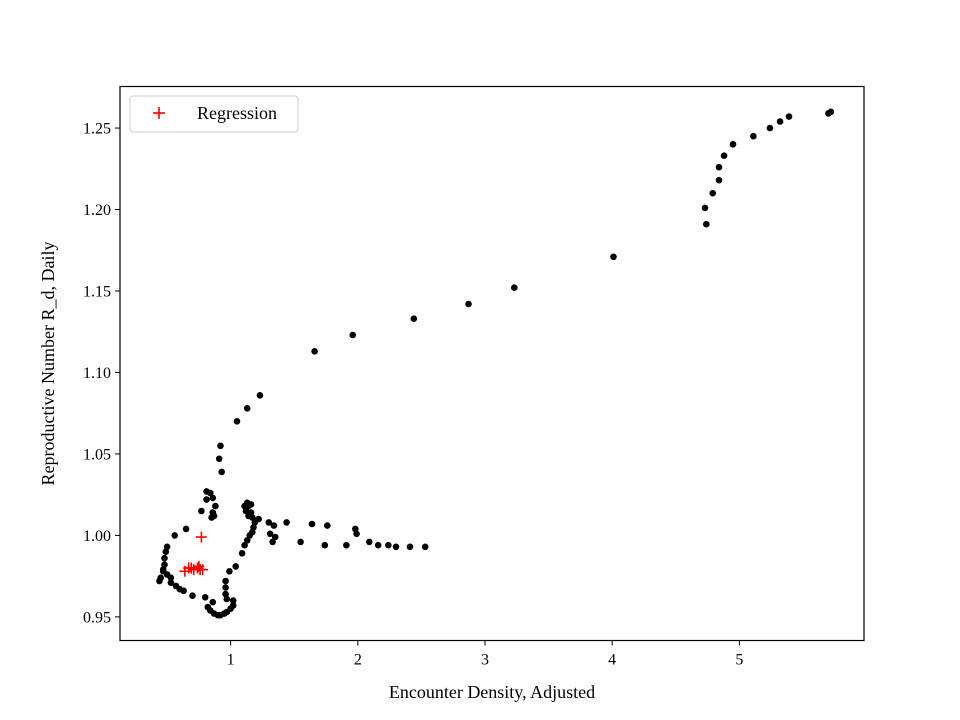 The image size is (960, 720). What do you see at coordinates (97, 617) in the screenshot?
I see `y-tick-label: 0.95` at bounding box center [97, 617].